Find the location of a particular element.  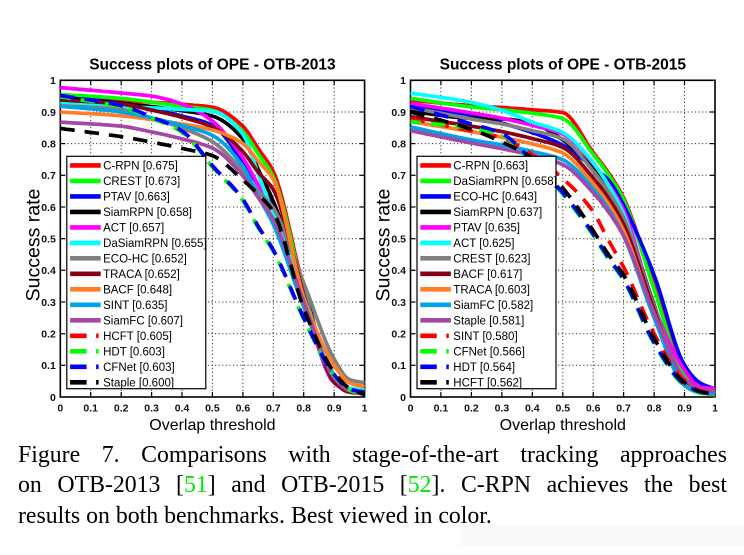

svg-text: DaSiamRPN [0.655] is located at coordinates (155, 244).